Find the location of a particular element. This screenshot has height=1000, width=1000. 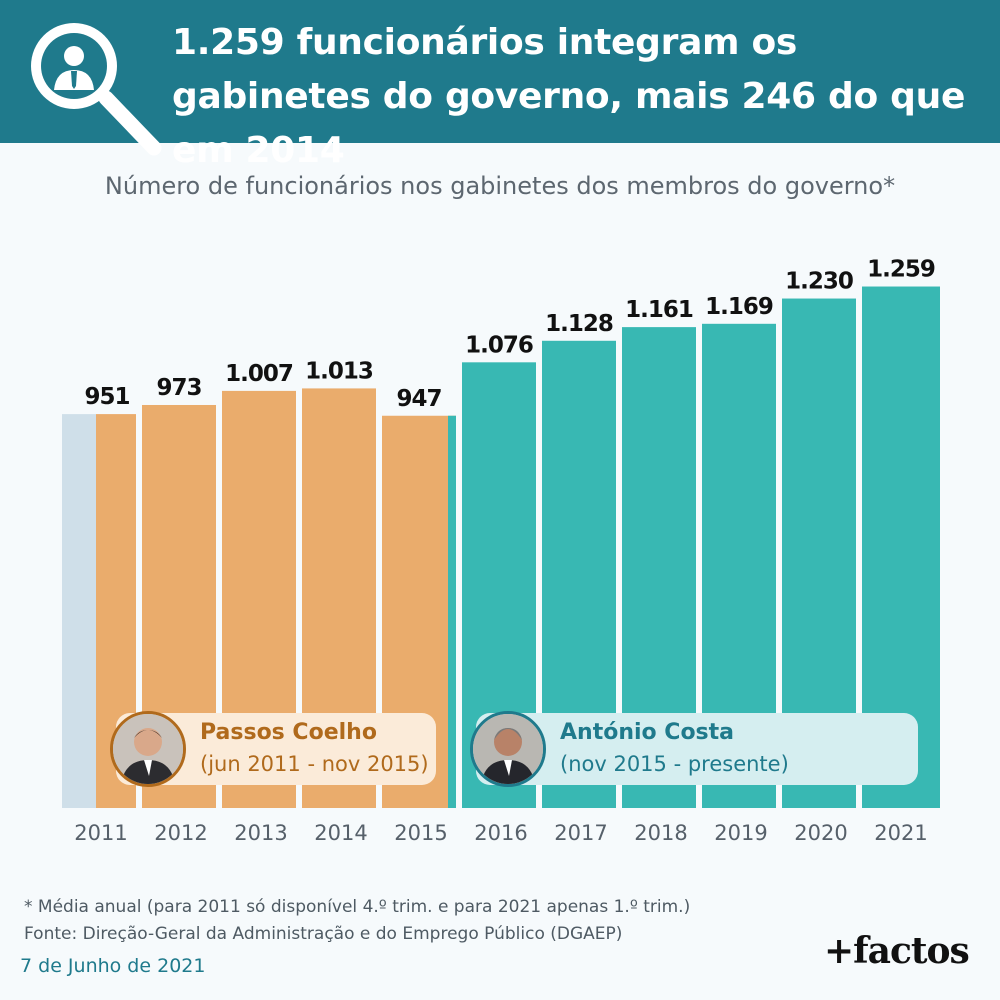

bar-value-label: 947 is located at coordinates (418, 399).